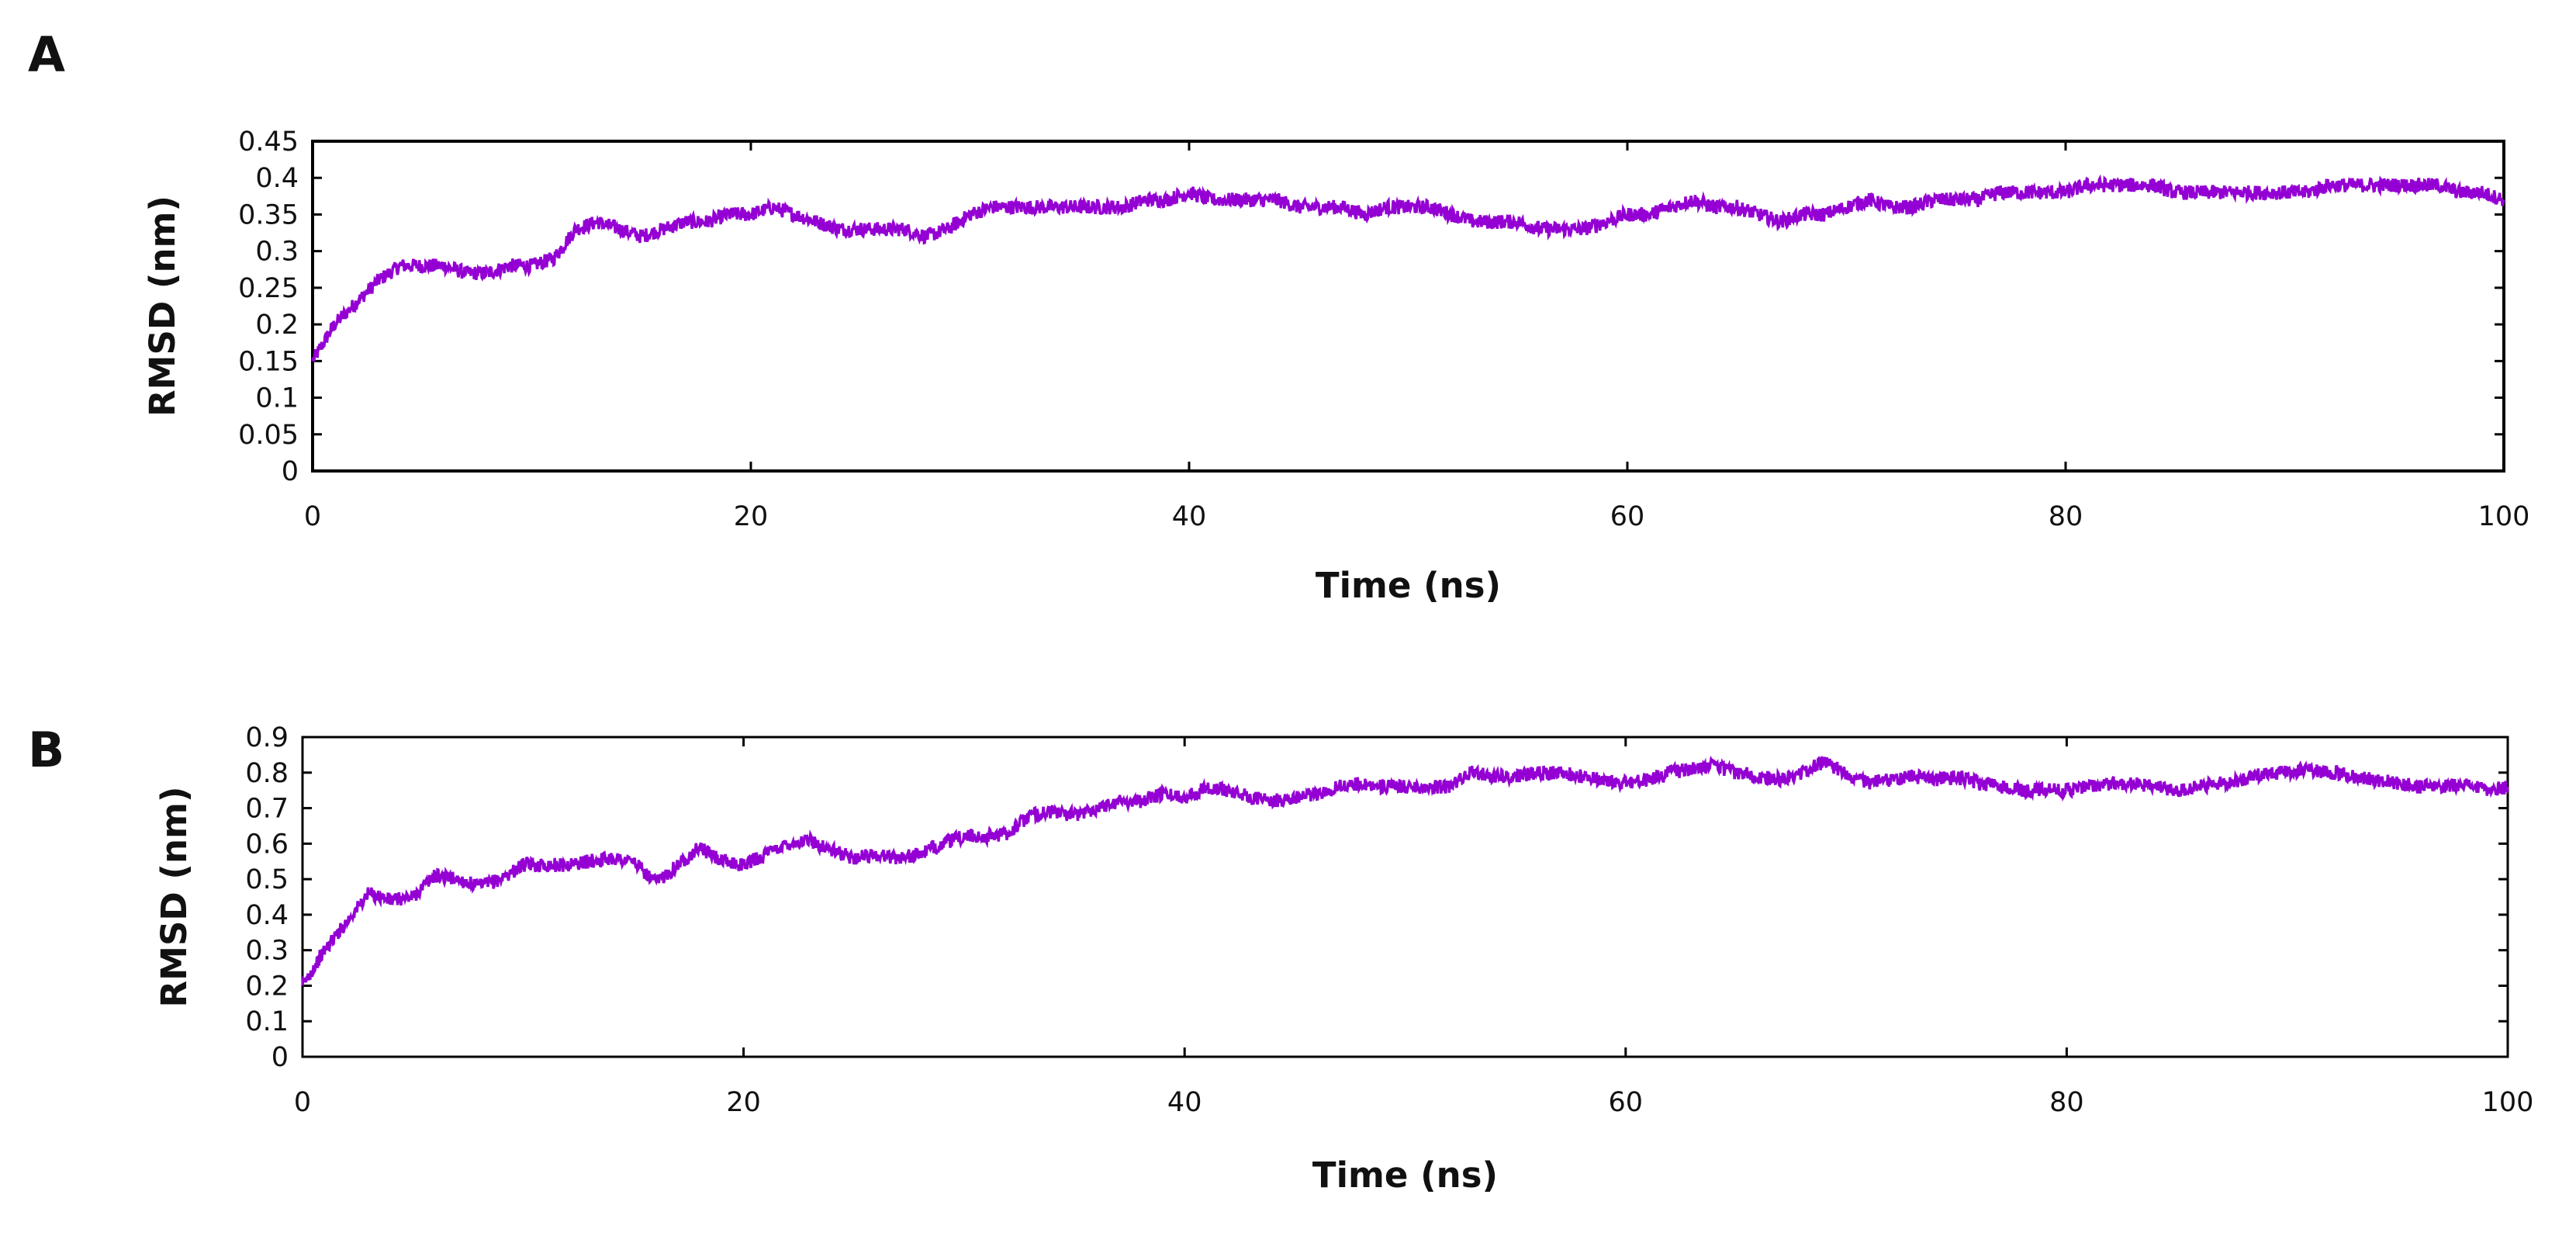 This screenshot has width=2576, height=1236. Describe the element at coordinates (267, 879) in the screenshot. I see `y-tick-label: 0.5` at that location.